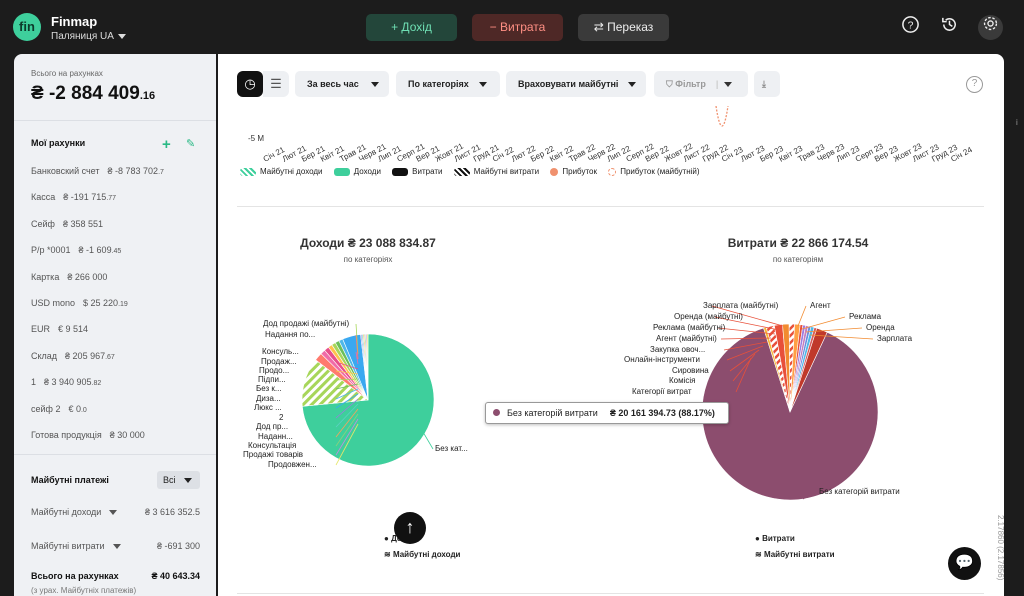 The image size is (1024, 596). I want to click on legend-future-income: Майбутні доходи, so click(281, 171).